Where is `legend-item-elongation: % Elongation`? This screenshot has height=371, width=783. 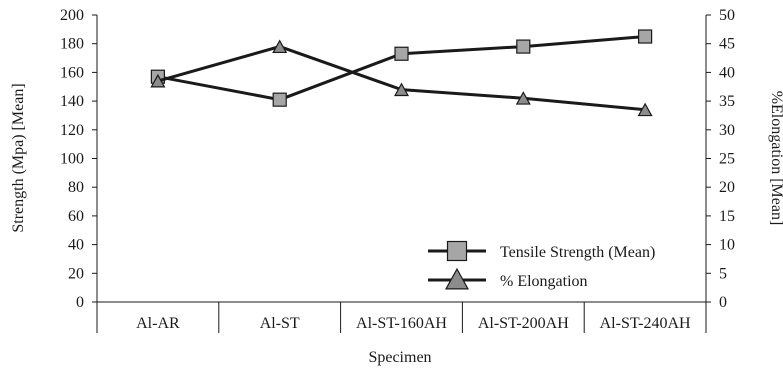 legend-item-elongation: % Elongation is located at coordinates (508, 278).